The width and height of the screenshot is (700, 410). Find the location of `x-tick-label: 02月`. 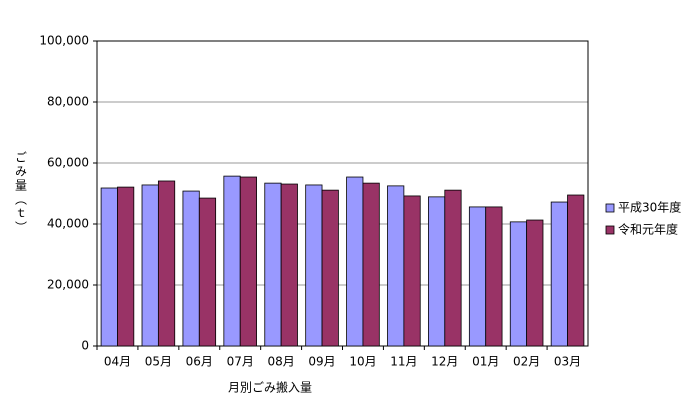

x-tick-label: 02月 is located at coordinates (526, 362).